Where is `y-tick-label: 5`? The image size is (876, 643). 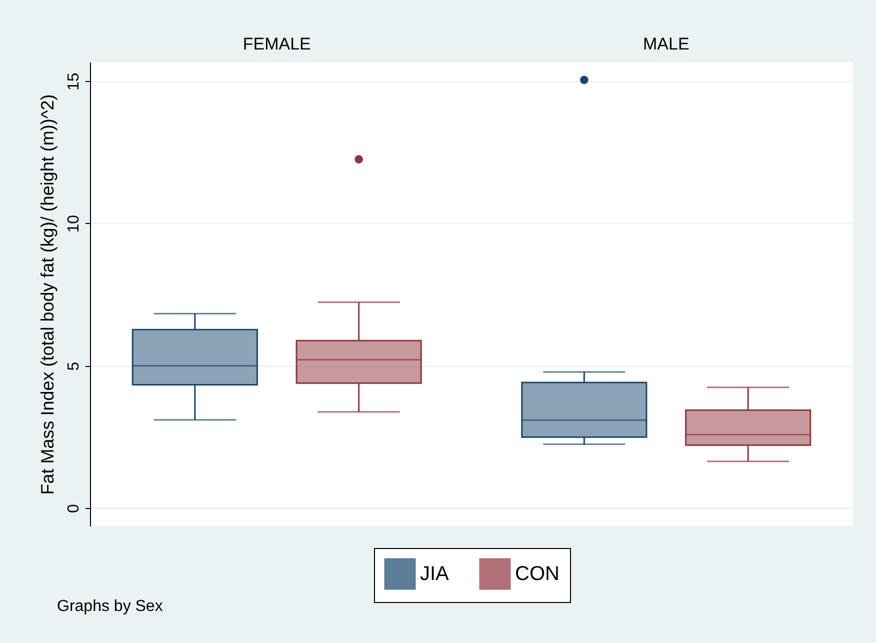
y-tick-label: 5 is located at coordinates (74, 366).